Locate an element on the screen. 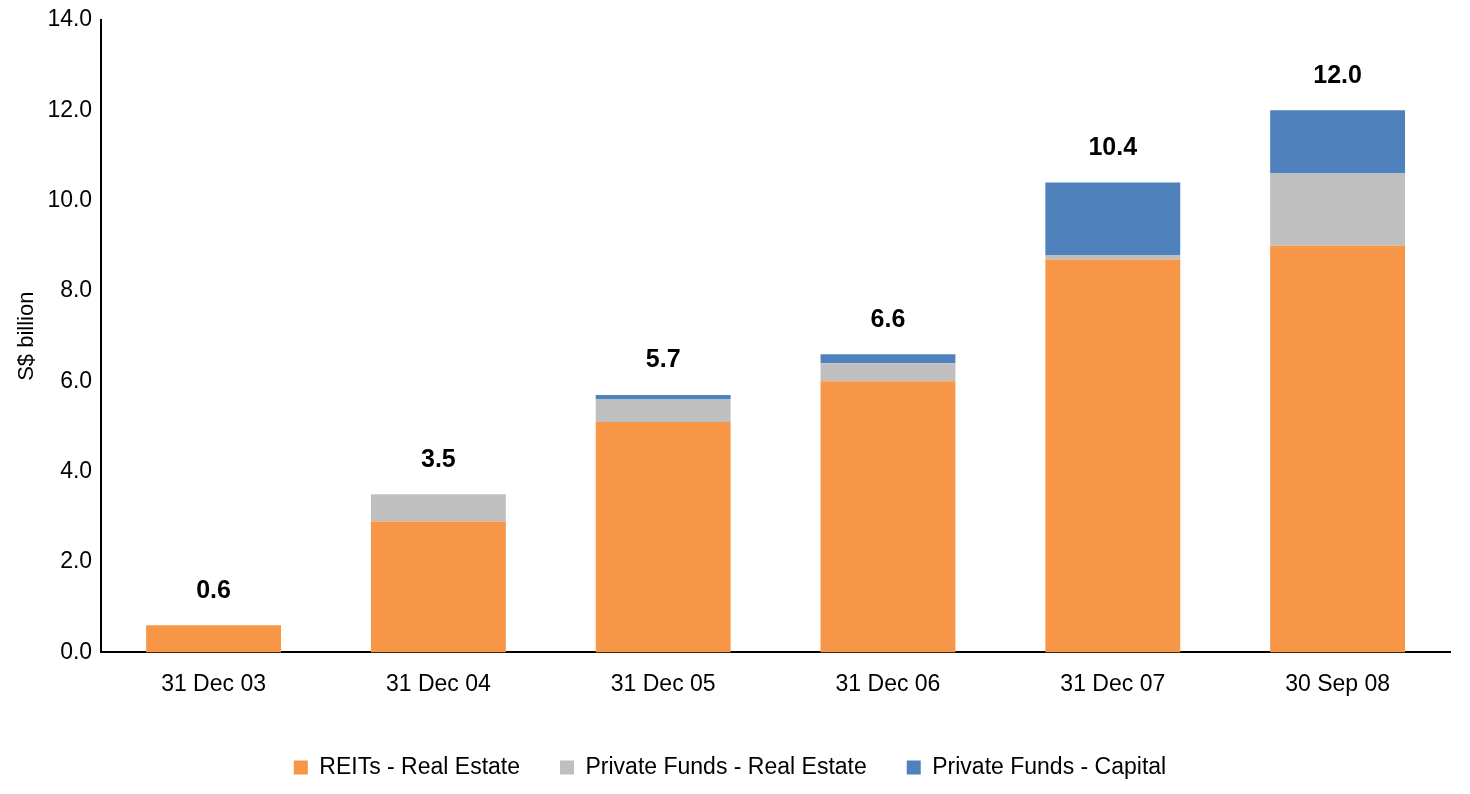  y-tick-label: 6.0 is located at coordinates (76, 379).